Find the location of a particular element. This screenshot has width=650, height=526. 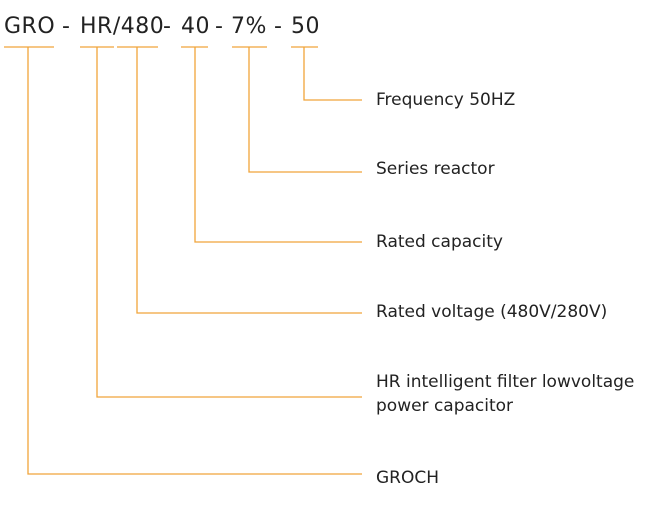

label-frequency: Frequency 50HZ is located at coordinates (446, 100).